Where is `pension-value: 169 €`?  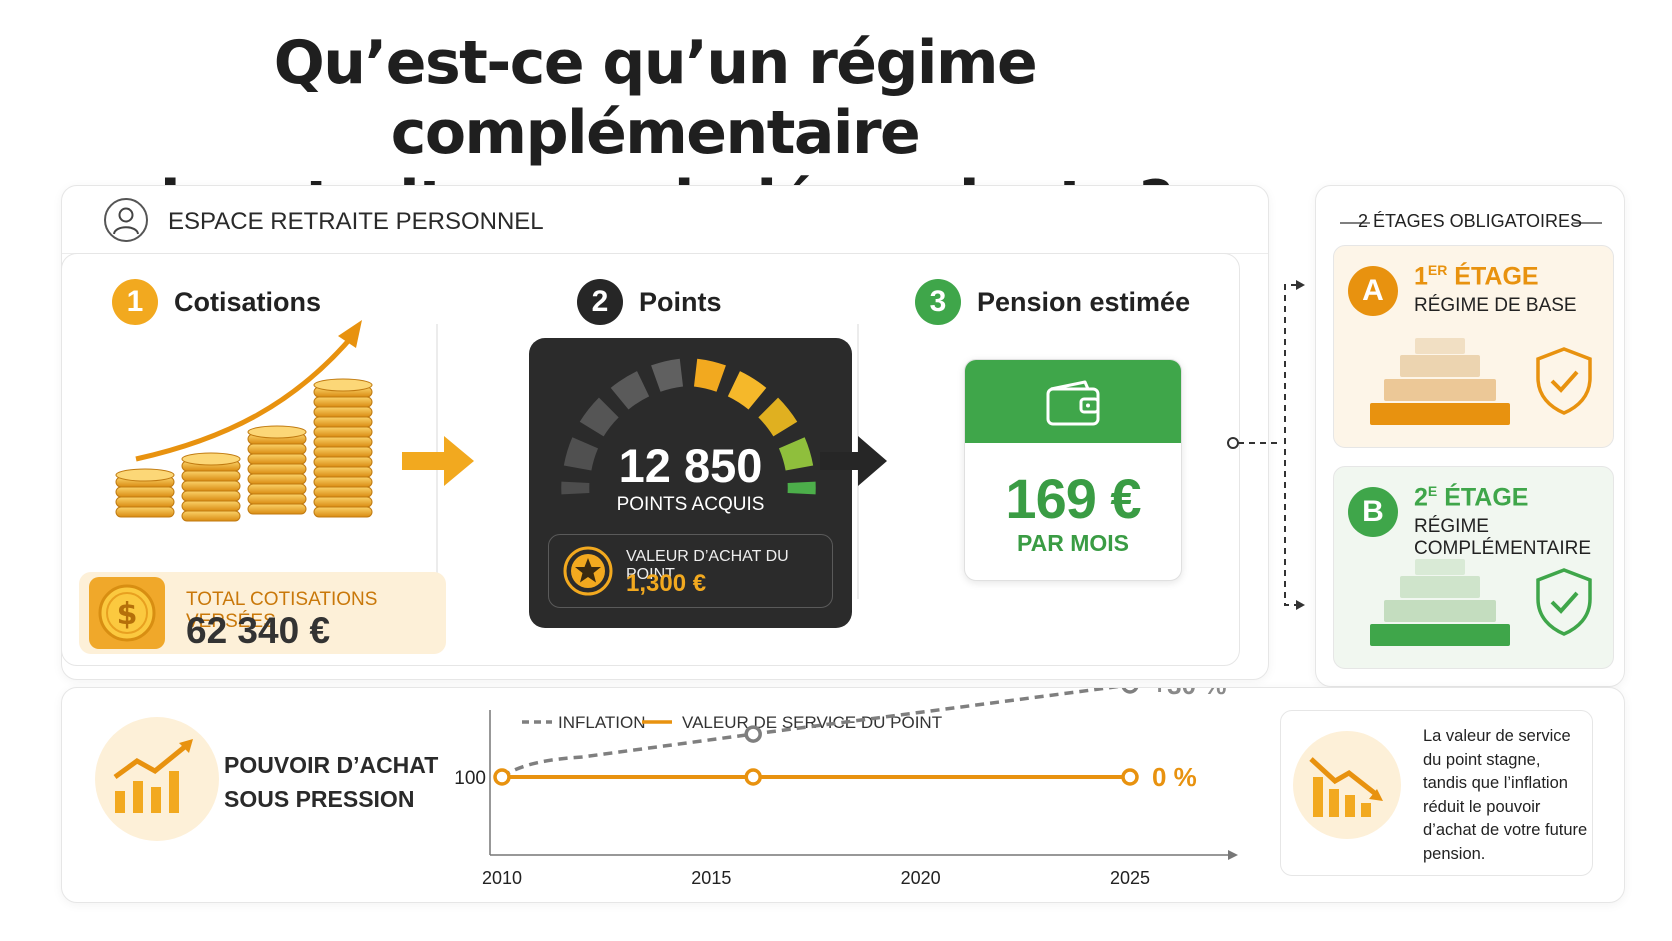 pension-value: 169 € is located at coordinates (1073, 498).